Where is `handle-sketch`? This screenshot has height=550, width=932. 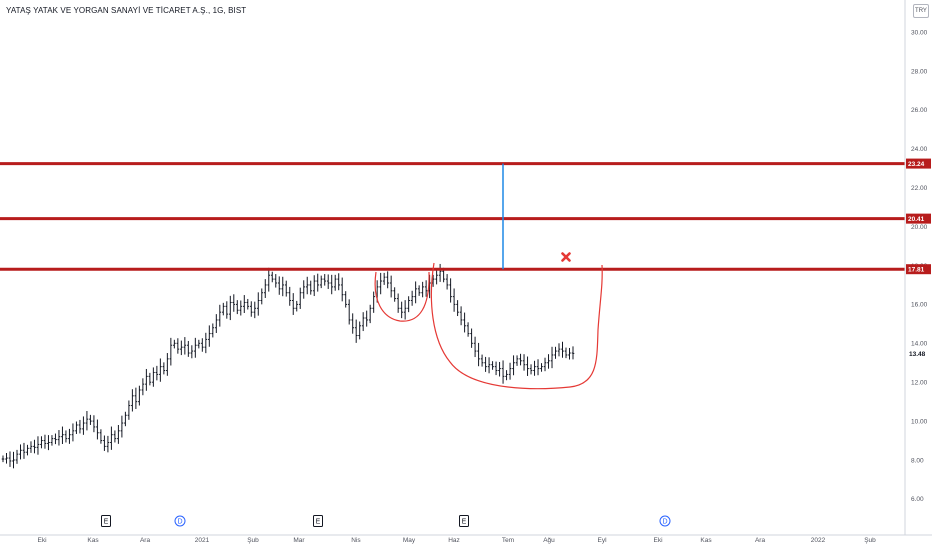
handle-sketch is located at coordinates (402, 296).